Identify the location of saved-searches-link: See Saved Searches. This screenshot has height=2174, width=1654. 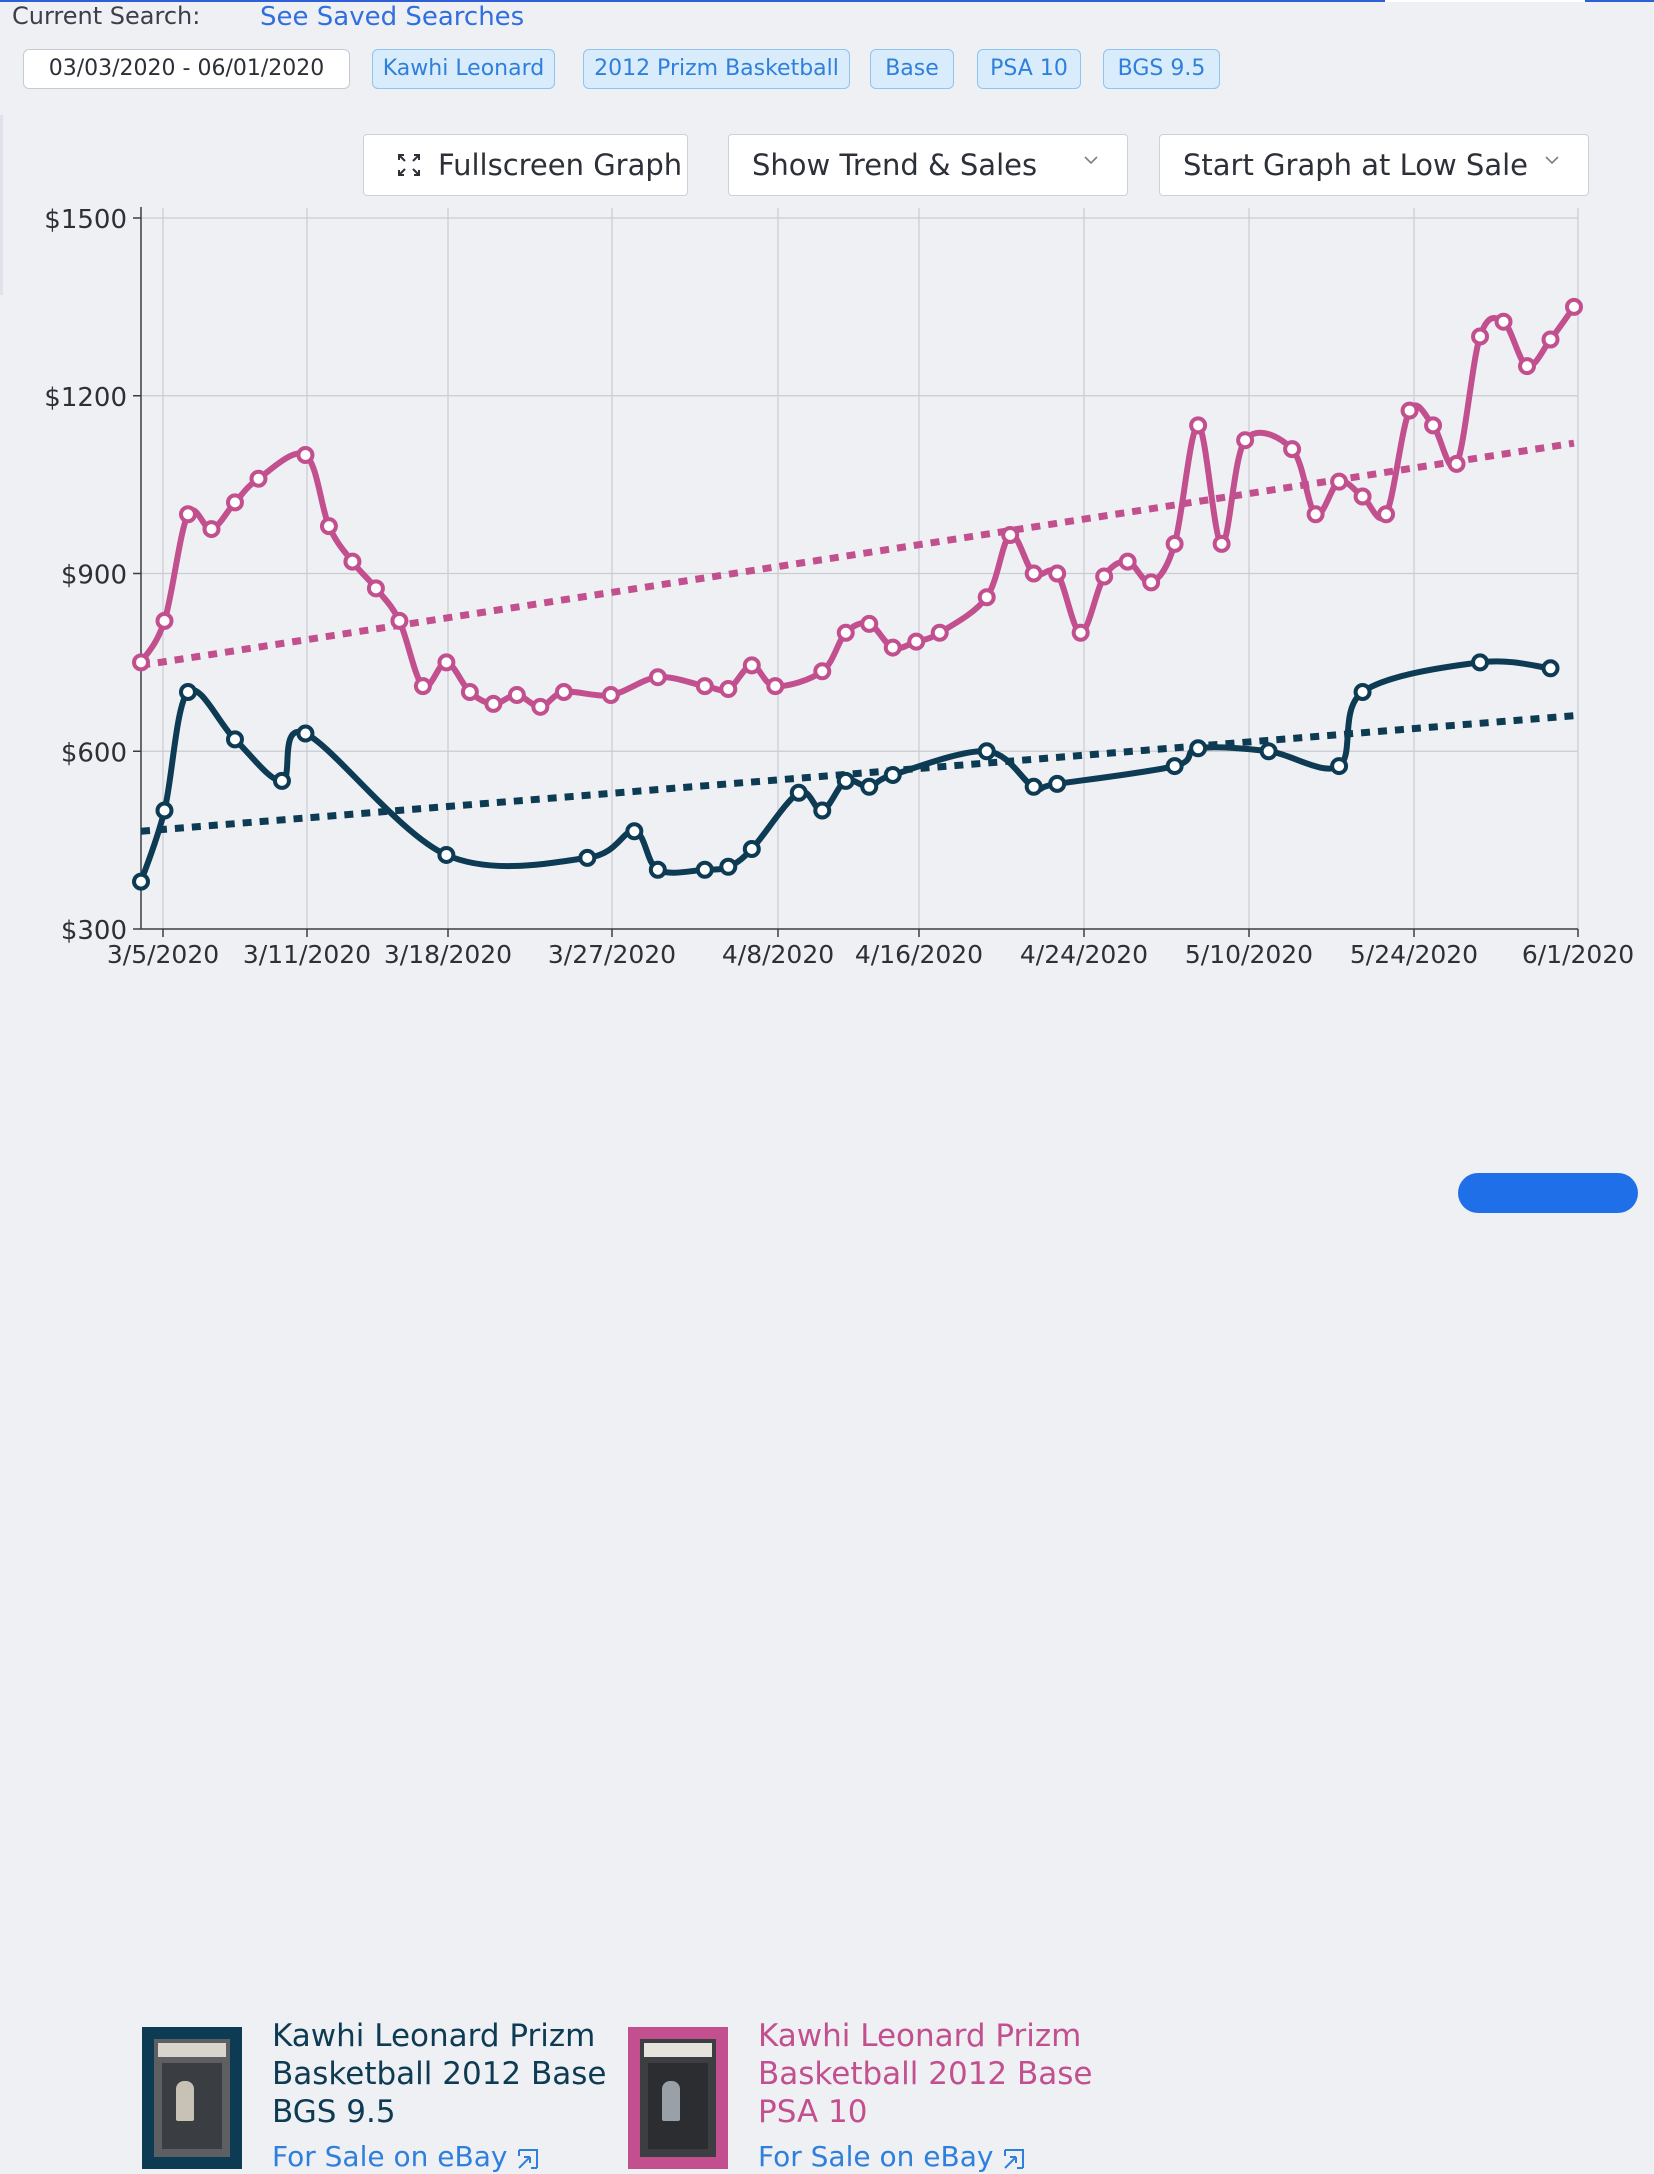
(392, 17).